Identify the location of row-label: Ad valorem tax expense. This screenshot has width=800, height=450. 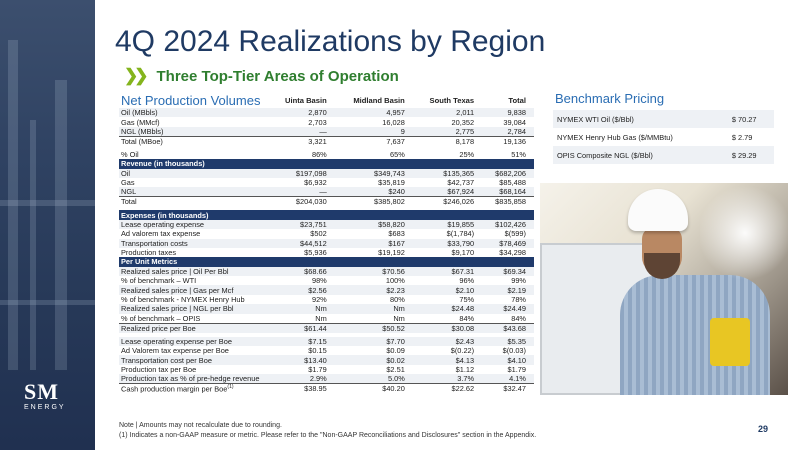
(161, 234).